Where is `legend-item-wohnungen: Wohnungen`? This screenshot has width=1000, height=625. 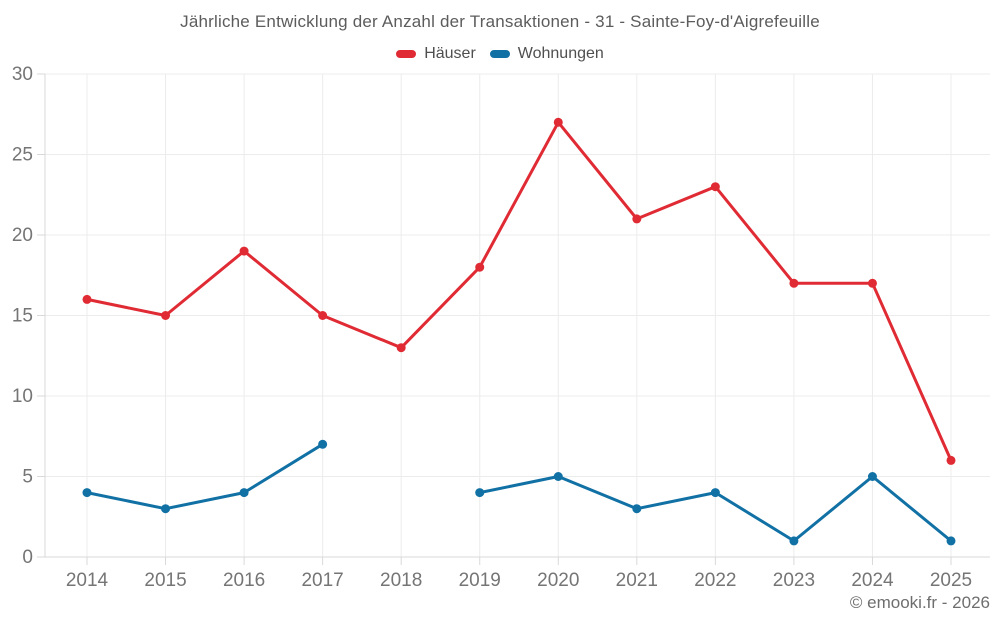
legend-item-wohnungen: Wohnungen is located at coordinates (546, 54).